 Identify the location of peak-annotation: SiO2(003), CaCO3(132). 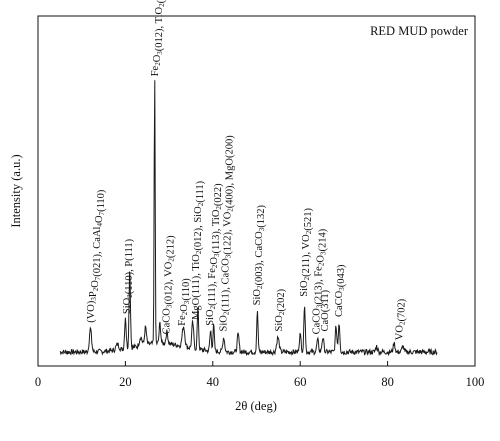
(259, 255).